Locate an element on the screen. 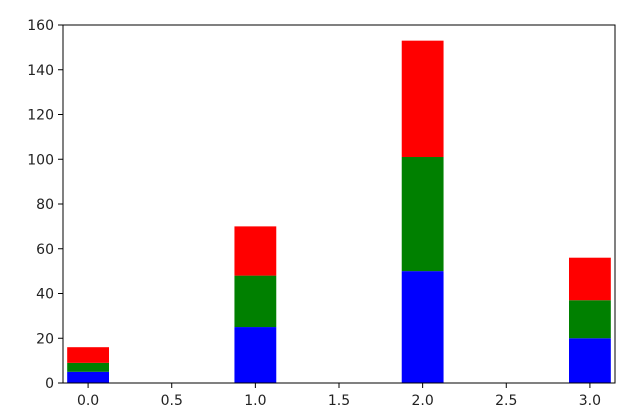 Image resolution: width=633 pixels, height=417 pixels. y-tick-label: 100 is located at coordinates (40, 160).